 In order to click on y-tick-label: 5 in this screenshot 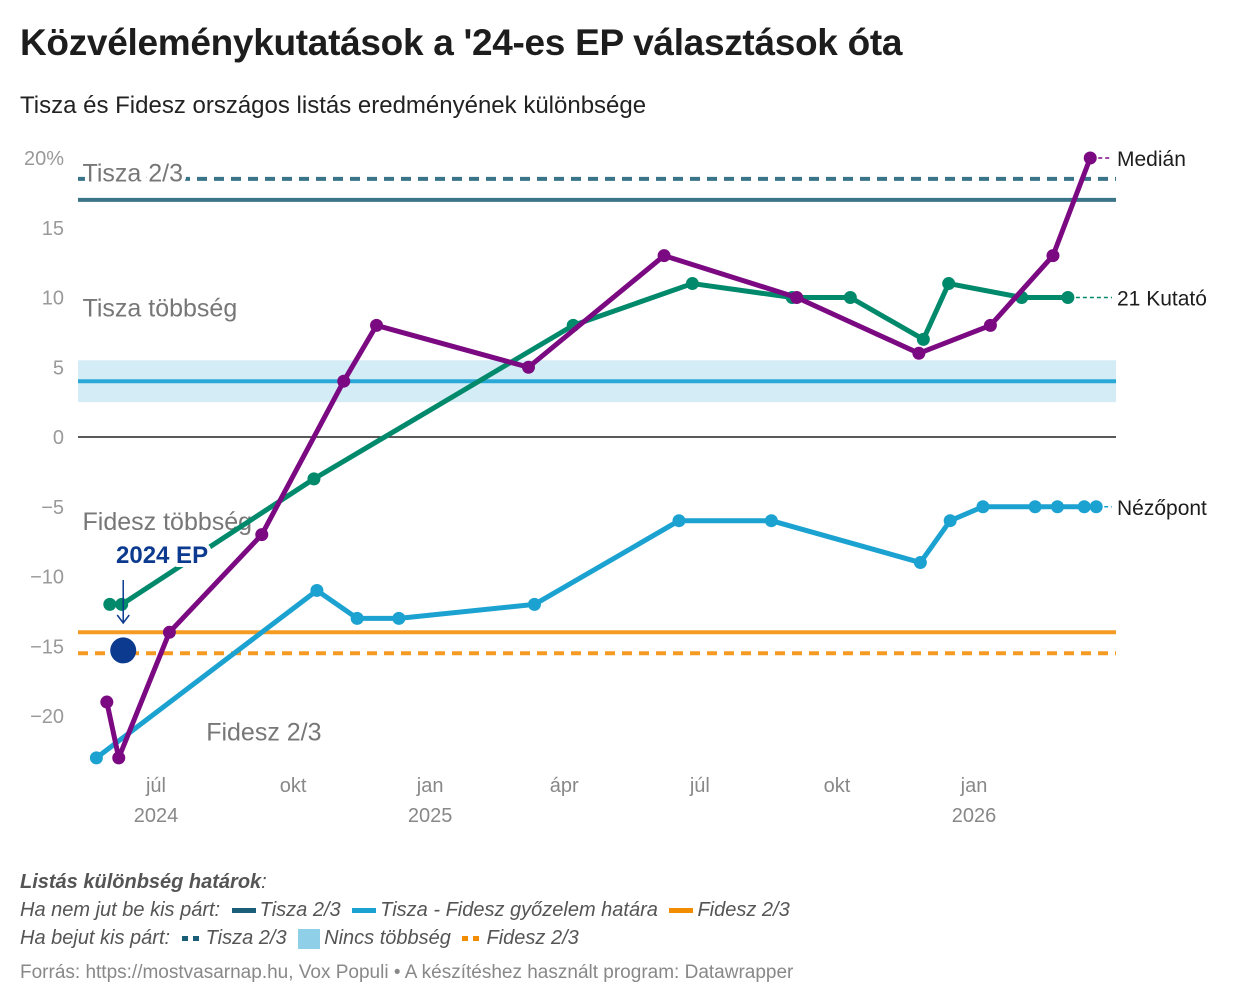, I will do `click(58, 368)`.